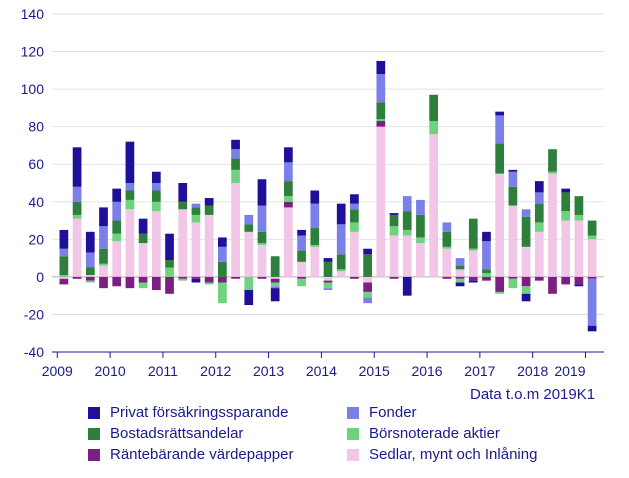 The image size is (629, 478). I want to click on legend-label: Privat försäkringssparande, so click(199, 412).